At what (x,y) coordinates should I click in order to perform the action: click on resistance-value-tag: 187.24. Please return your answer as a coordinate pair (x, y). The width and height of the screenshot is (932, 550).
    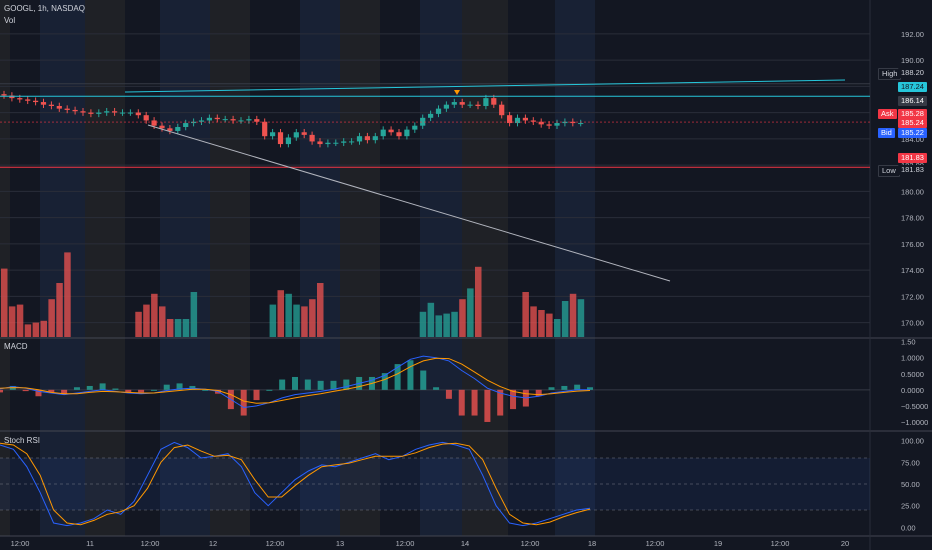
    Looking at the image, I should click on (912, 87).